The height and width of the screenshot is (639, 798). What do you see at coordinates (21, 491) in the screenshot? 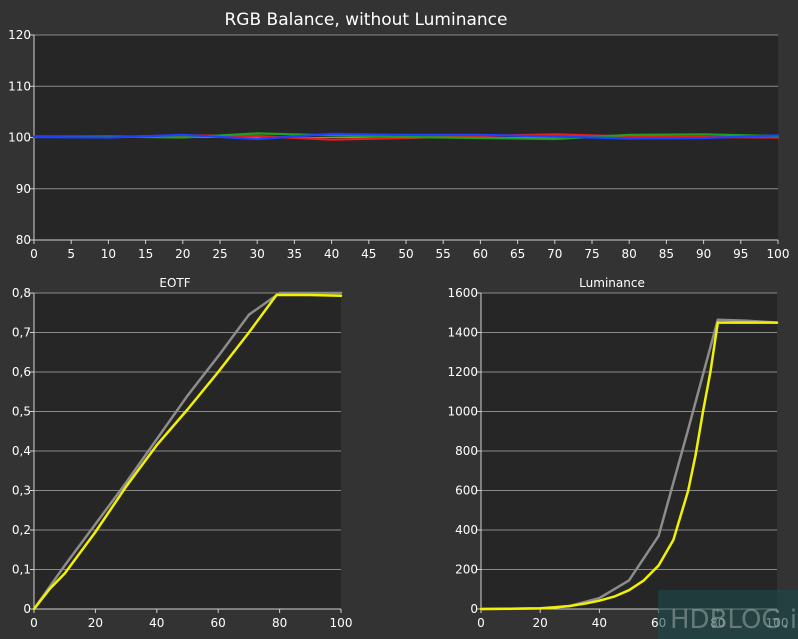
I see `eotf-y-tick-label: 0,3` at bounding box center [21, 491].